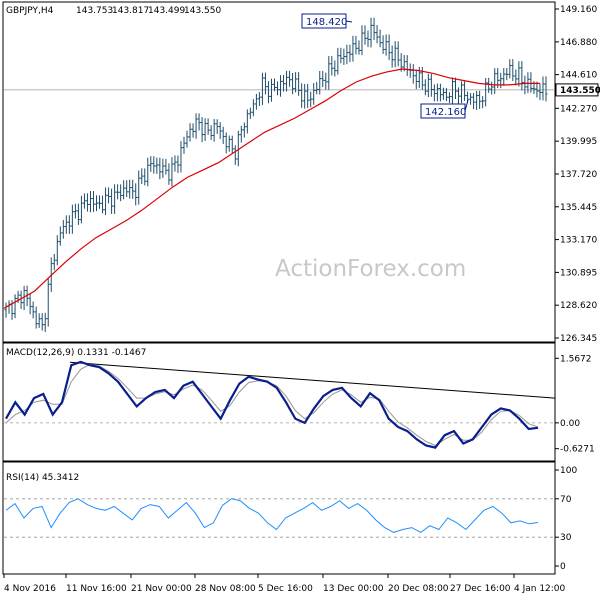 The width and height of the screenshot is (600, 600). What do you see at coordinates (161, 589) in the screenshot?
I see `time-tick-label: 21 Nov 00:00` at bounding box center [161, 589].